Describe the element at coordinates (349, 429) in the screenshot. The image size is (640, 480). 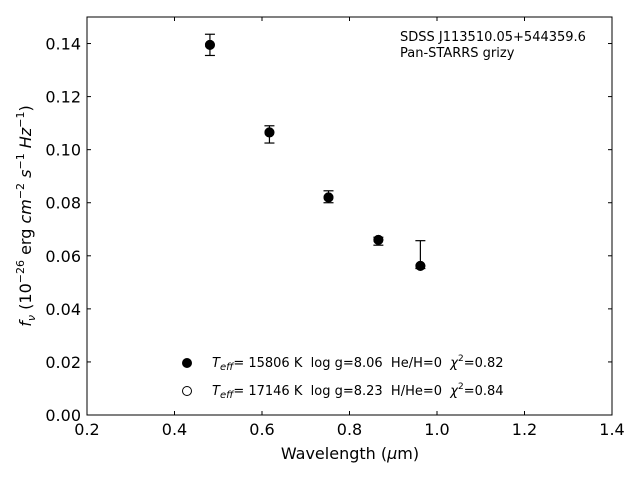
I see `x-tick-label: 0.8` at that location.